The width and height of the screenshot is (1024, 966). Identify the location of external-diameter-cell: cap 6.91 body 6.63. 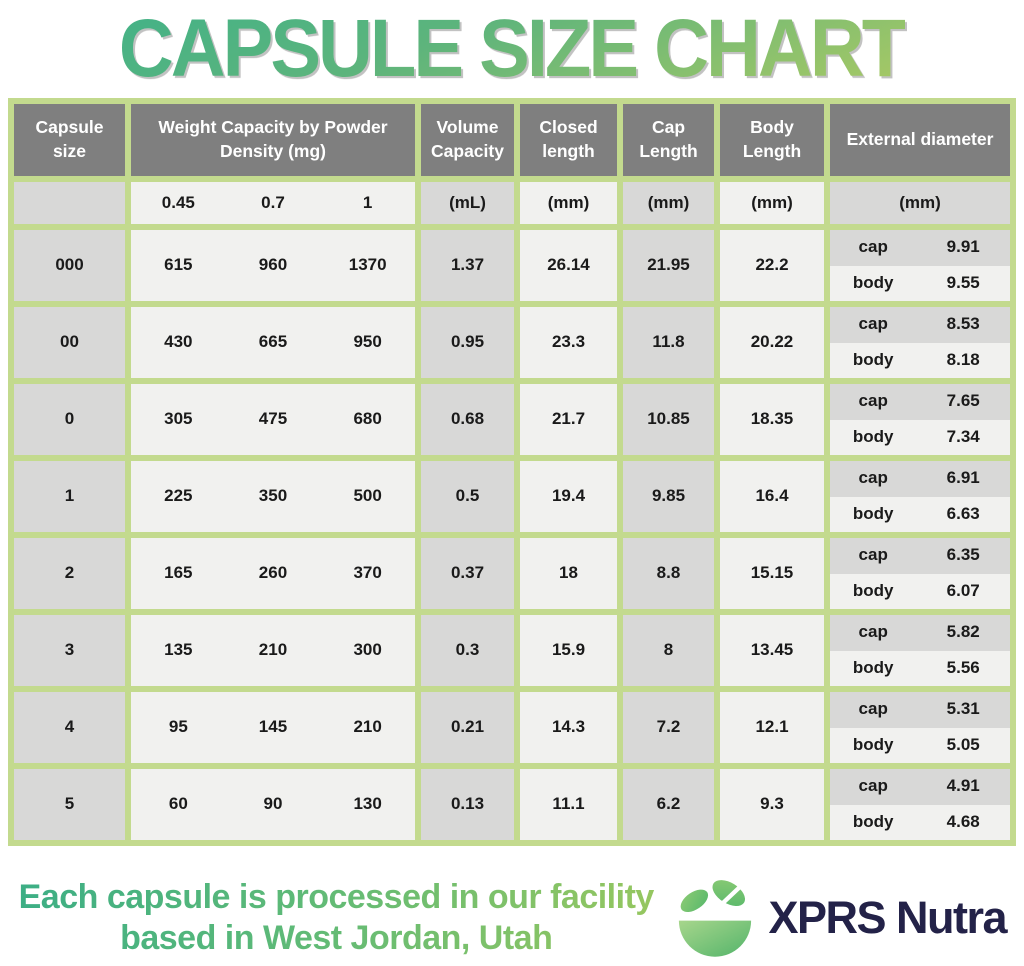
(920, 496).